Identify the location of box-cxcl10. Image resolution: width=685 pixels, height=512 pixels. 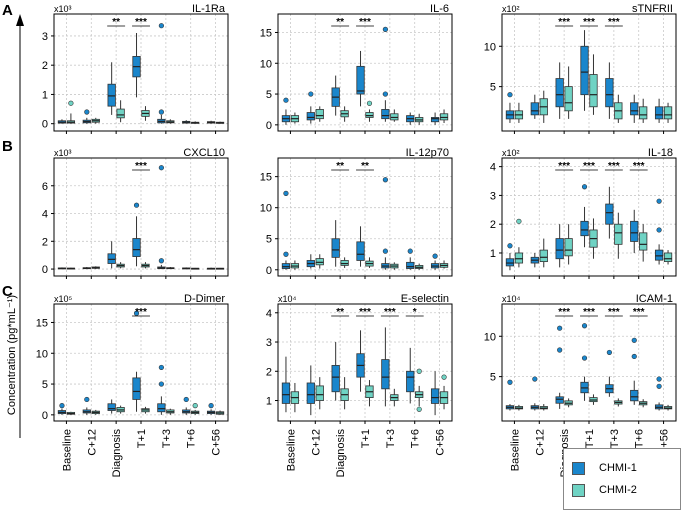
(136, 247).